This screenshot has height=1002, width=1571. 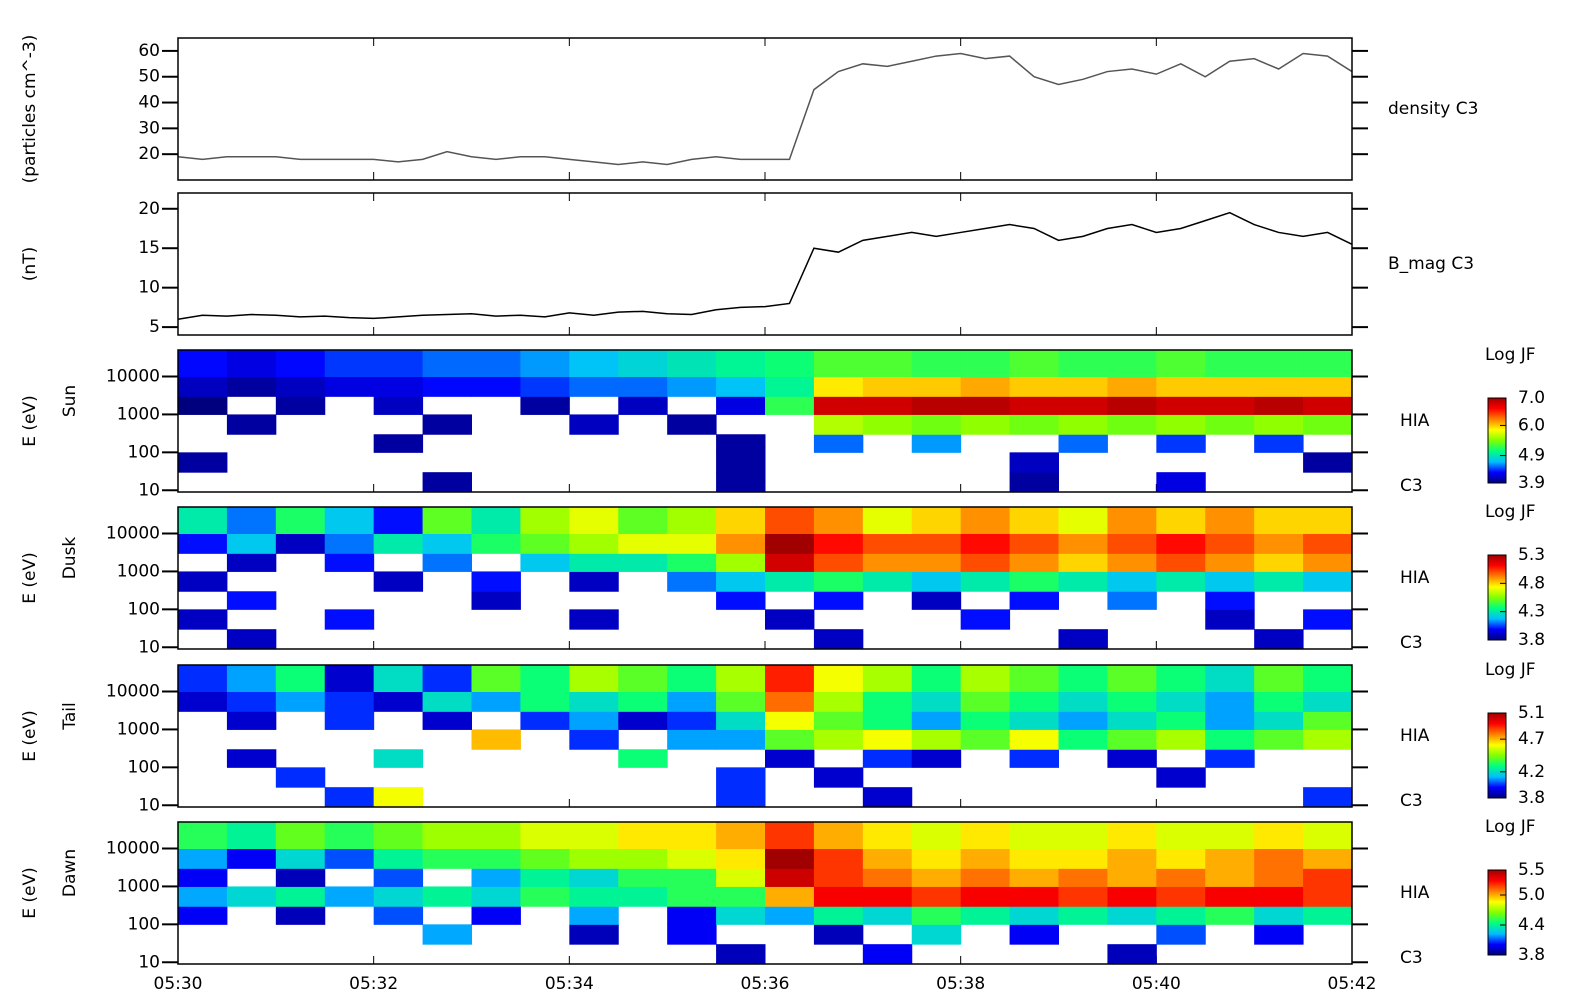 What do you see at coordinates (133, 534) in the screenshot?
I see `y-tick-label: 10000` at bounding box center [133, 534].